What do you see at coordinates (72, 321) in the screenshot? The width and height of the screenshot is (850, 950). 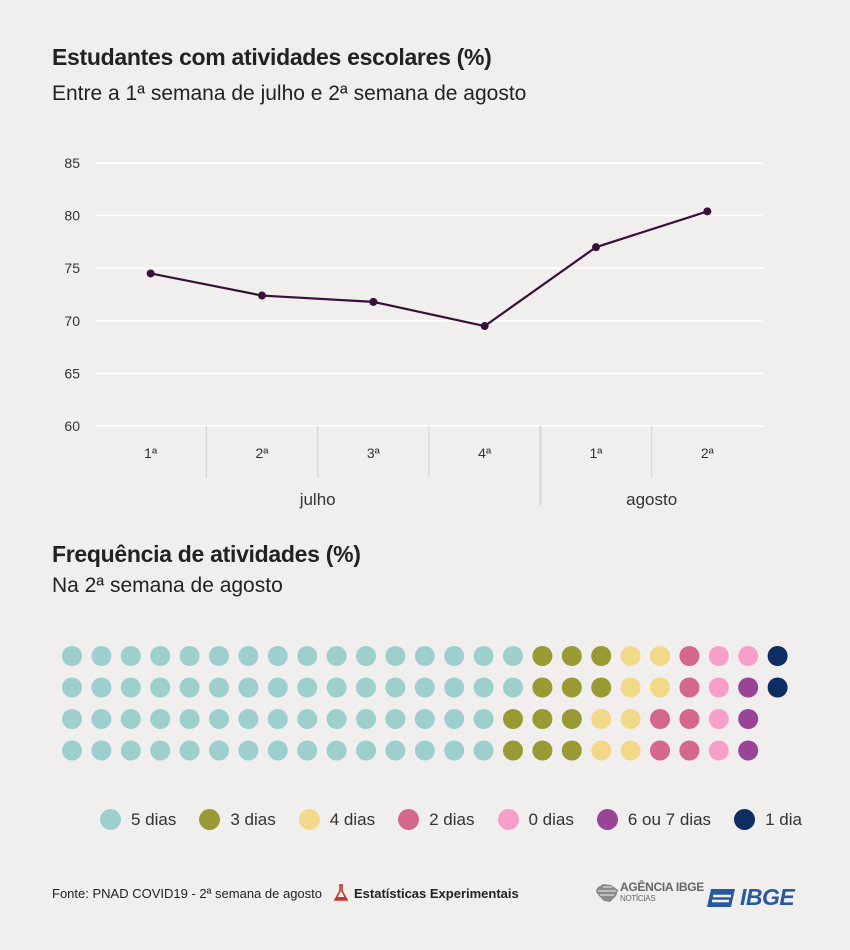 I see `y-tick-label: 70` at bounding box center [72, 321].